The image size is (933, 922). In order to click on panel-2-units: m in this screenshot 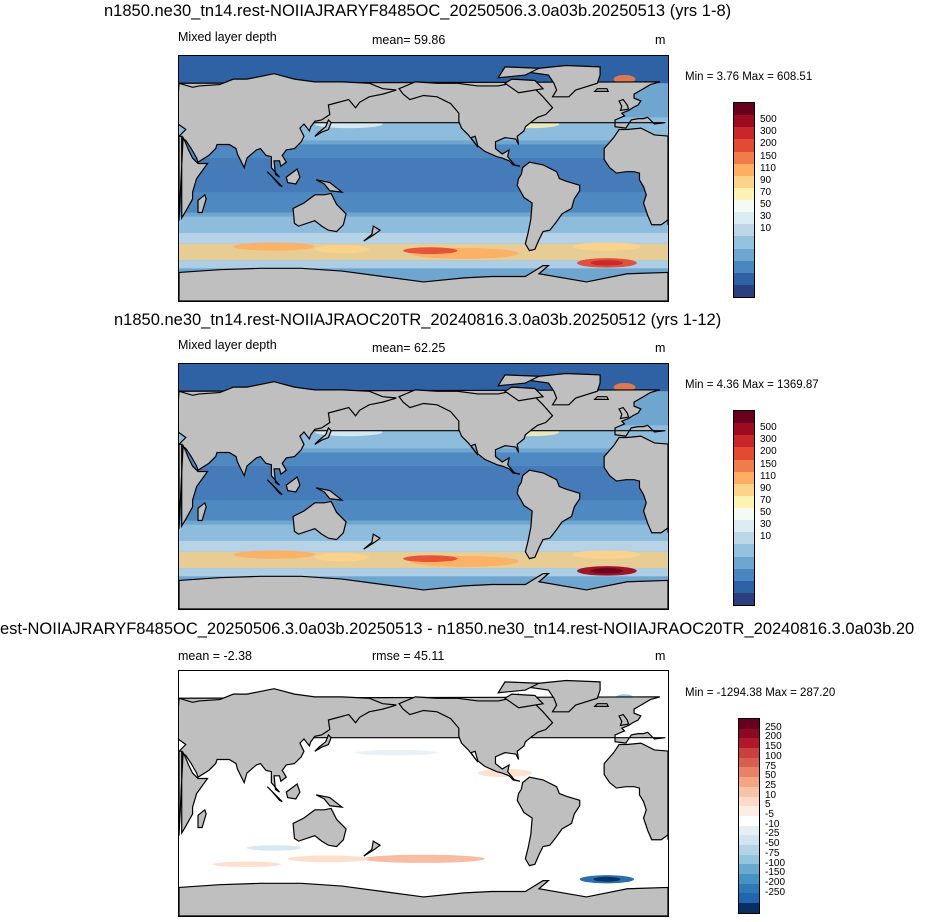, I will do `click(660, 348)`.